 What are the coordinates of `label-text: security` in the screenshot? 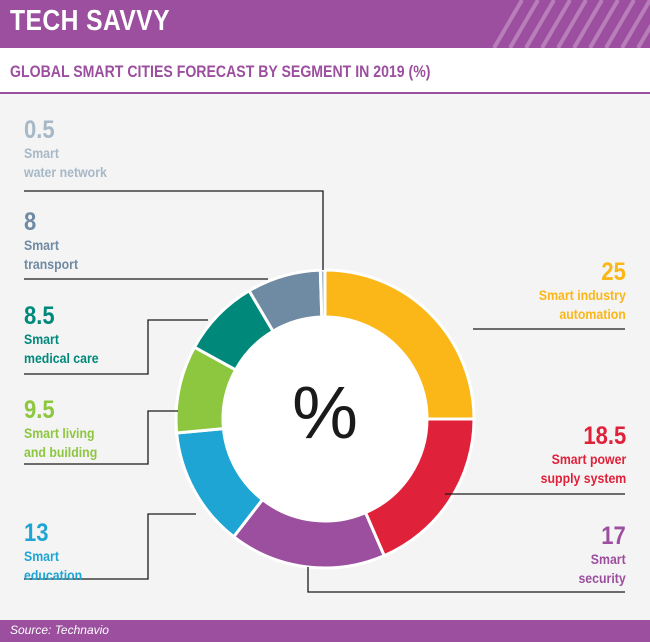 It's located at (602, 578).